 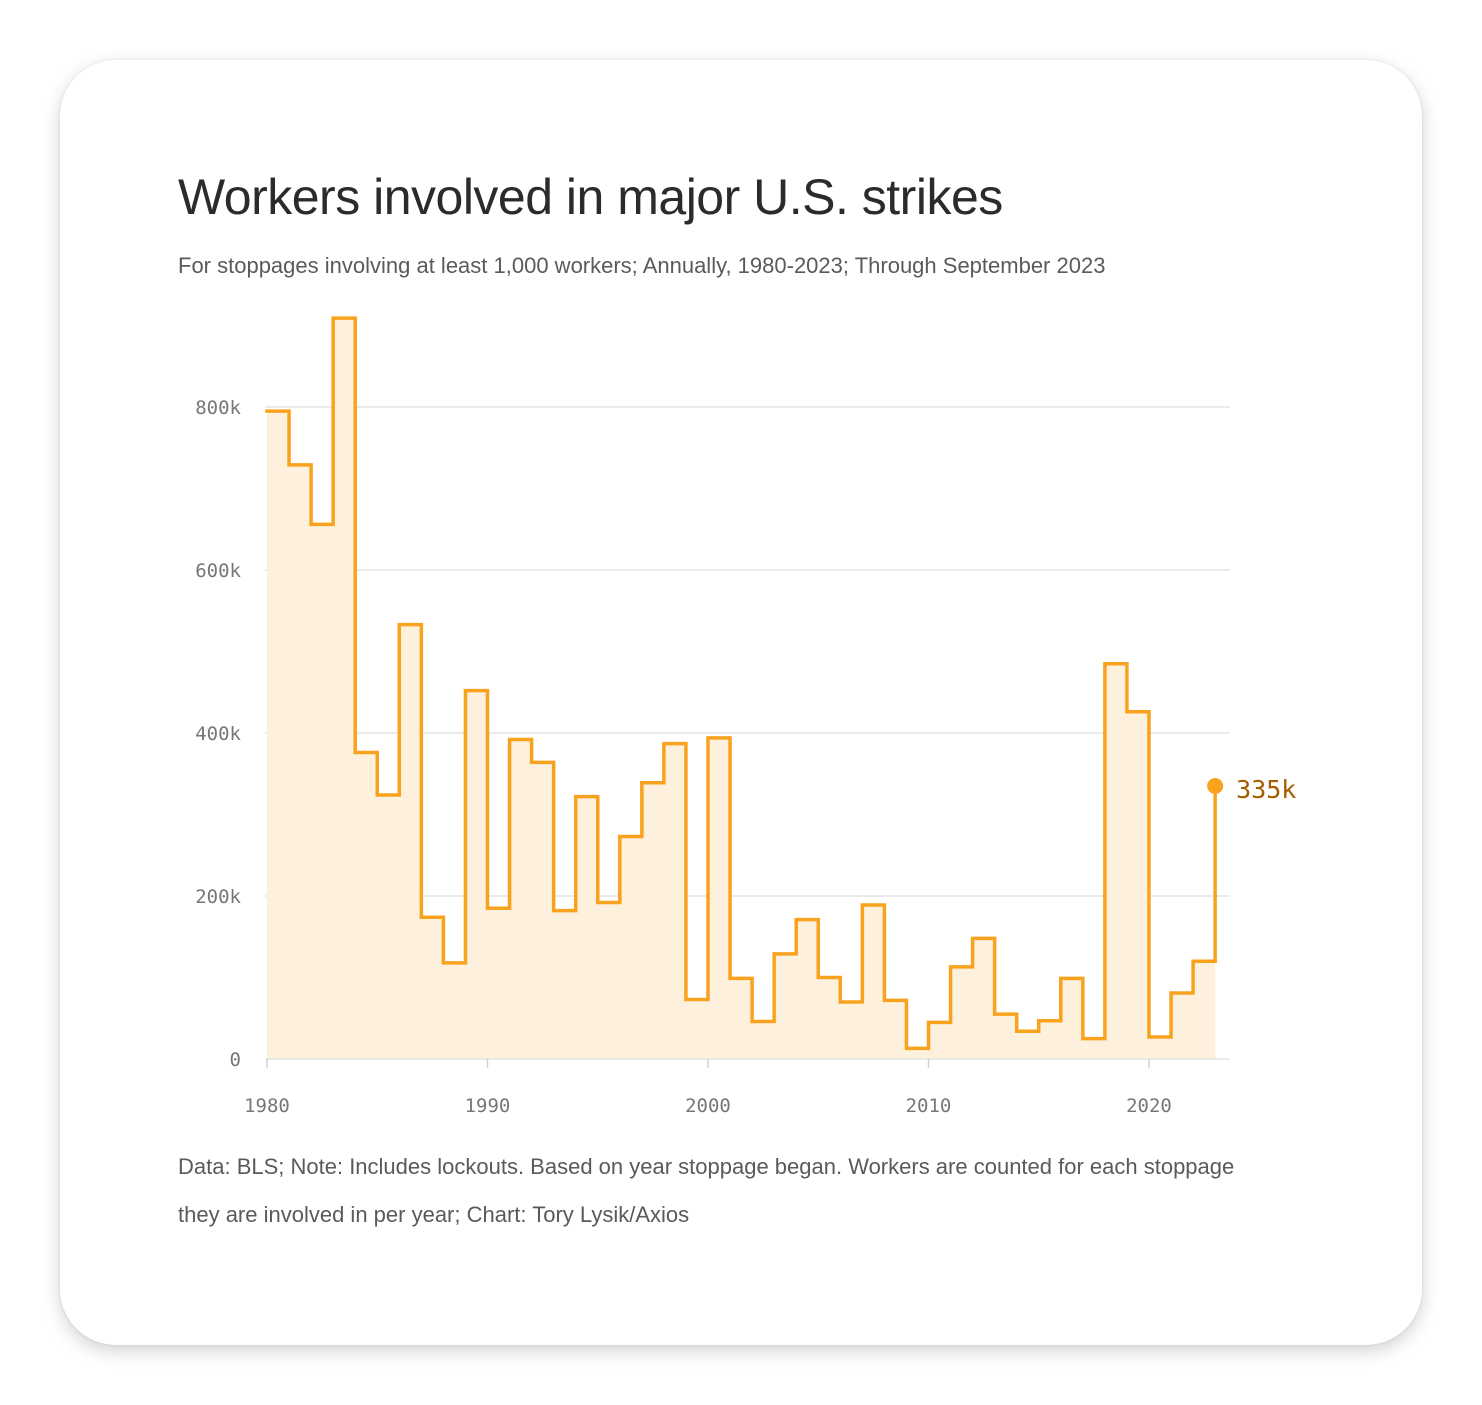 What do you see at coordinates (235, 1060) in the screenshot?
I see `y-tick-label: 0` at bounding box center [235, 1060].